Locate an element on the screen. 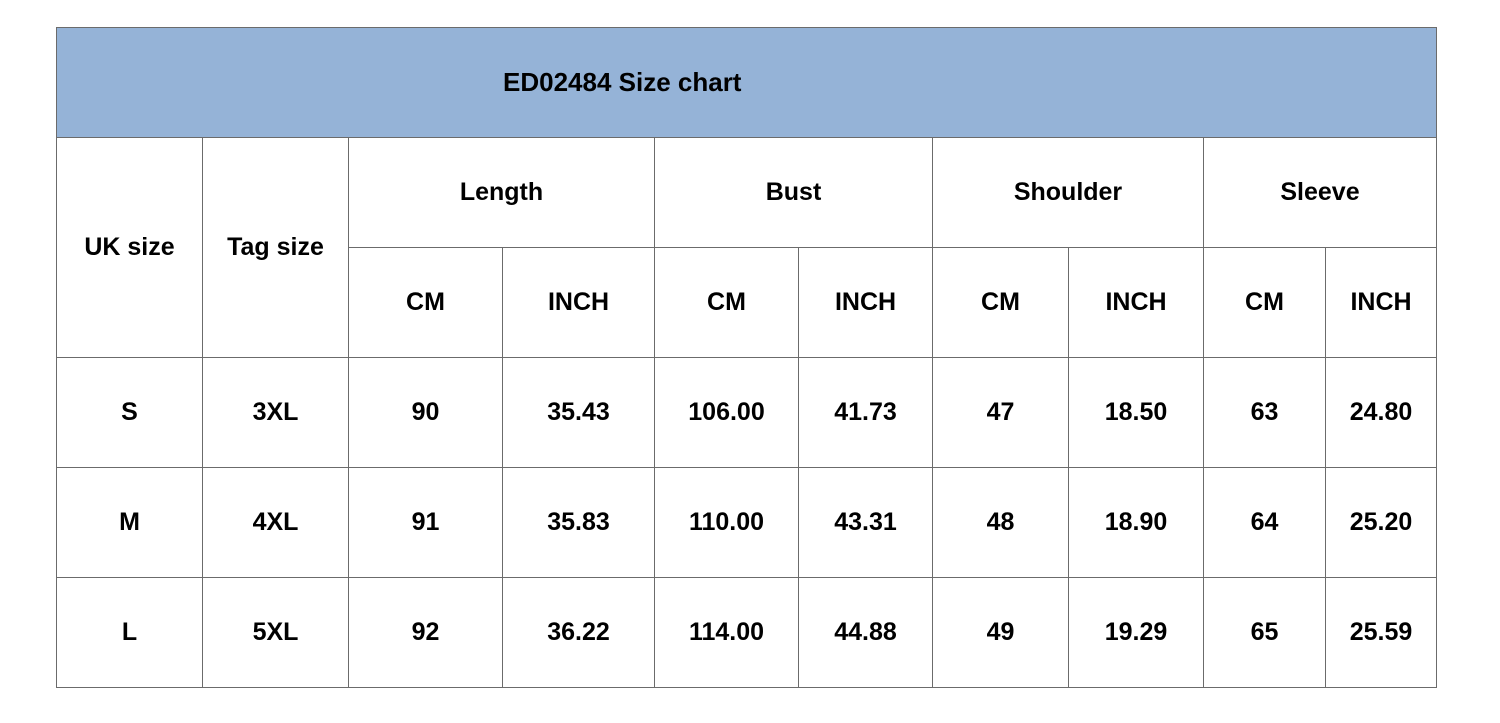 The width and height of the screenshot is (1500, 723). table-cell: 65 is located at coordinates (1264, 632).